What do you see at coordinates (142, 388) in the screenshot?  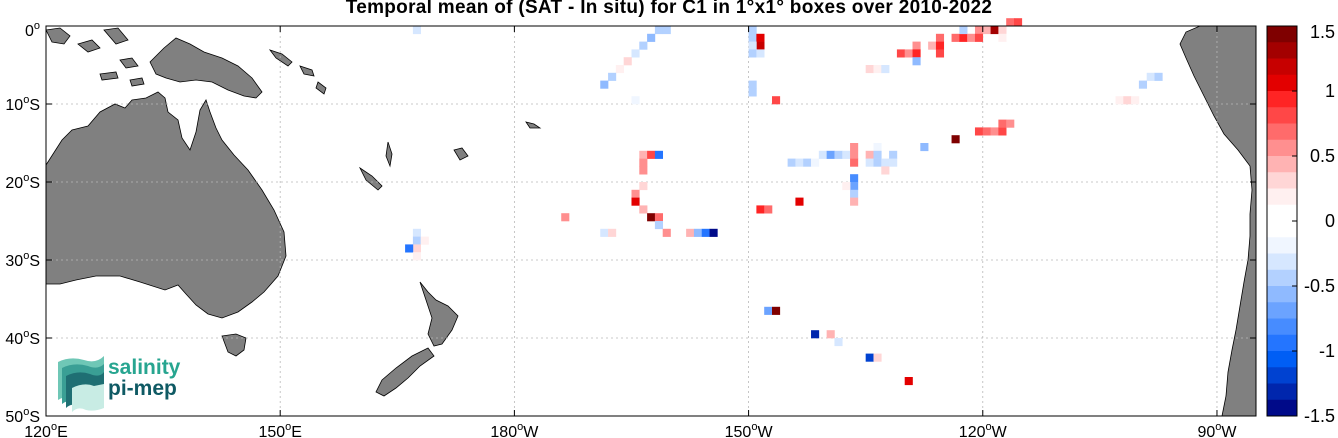 I see `logo-line2: pi-mep` at bounding box center [142, 388].